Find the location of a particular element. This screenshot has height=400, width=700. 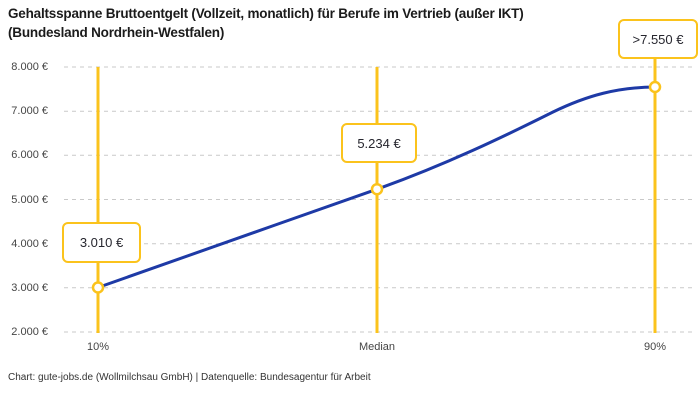

value-label-box-median: 5.234 € is located at coordinates (379, 143).